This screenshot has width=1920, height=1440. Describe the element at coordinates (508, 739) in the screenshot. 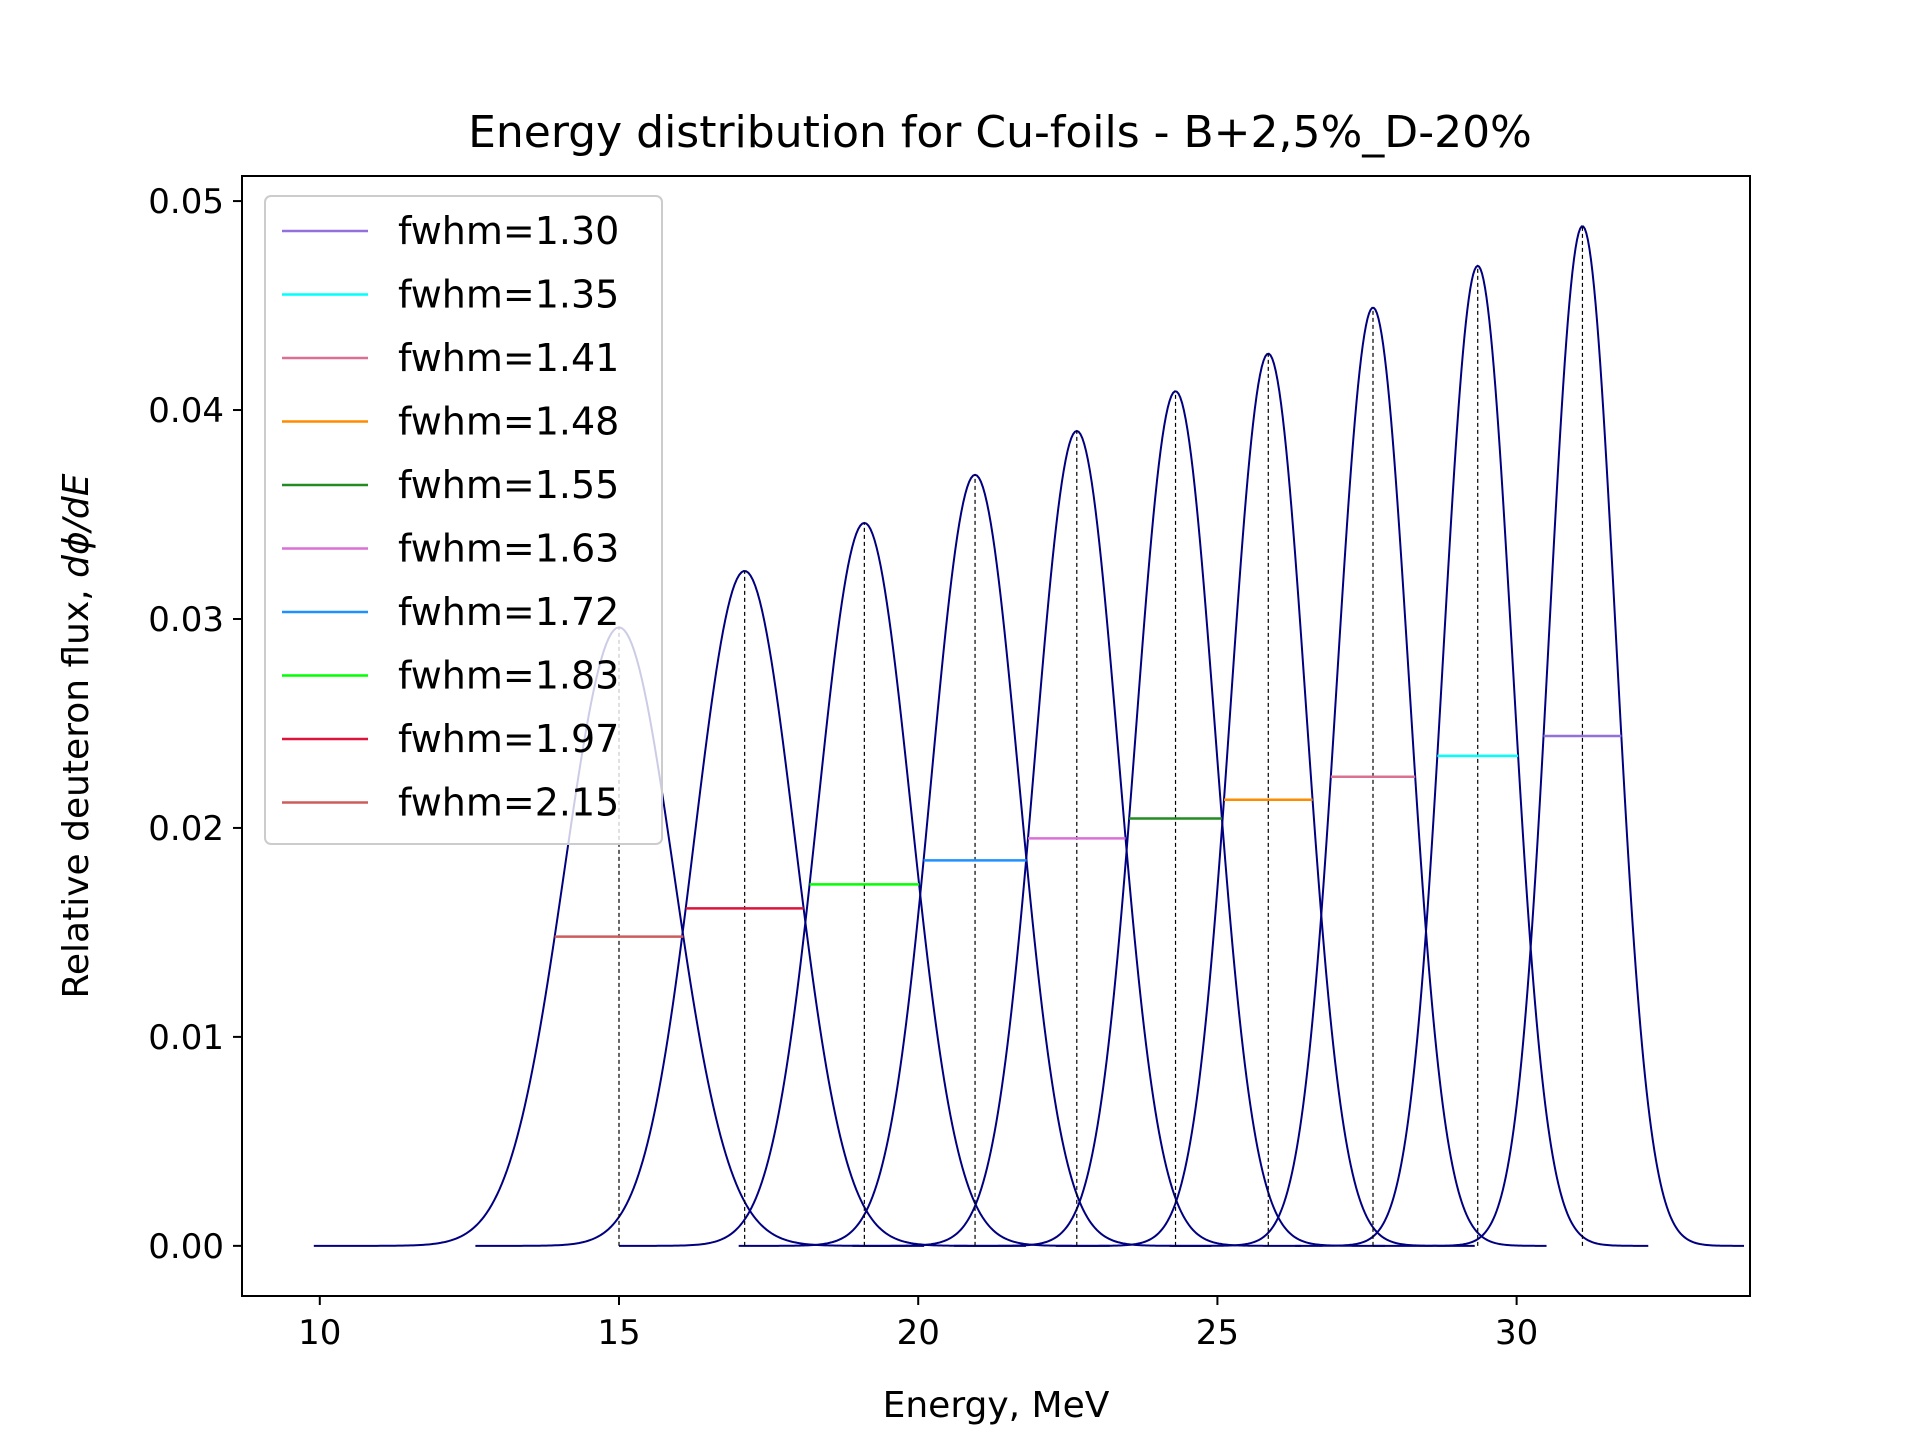

I see `legend-label: fwhm=1.97` at that location.